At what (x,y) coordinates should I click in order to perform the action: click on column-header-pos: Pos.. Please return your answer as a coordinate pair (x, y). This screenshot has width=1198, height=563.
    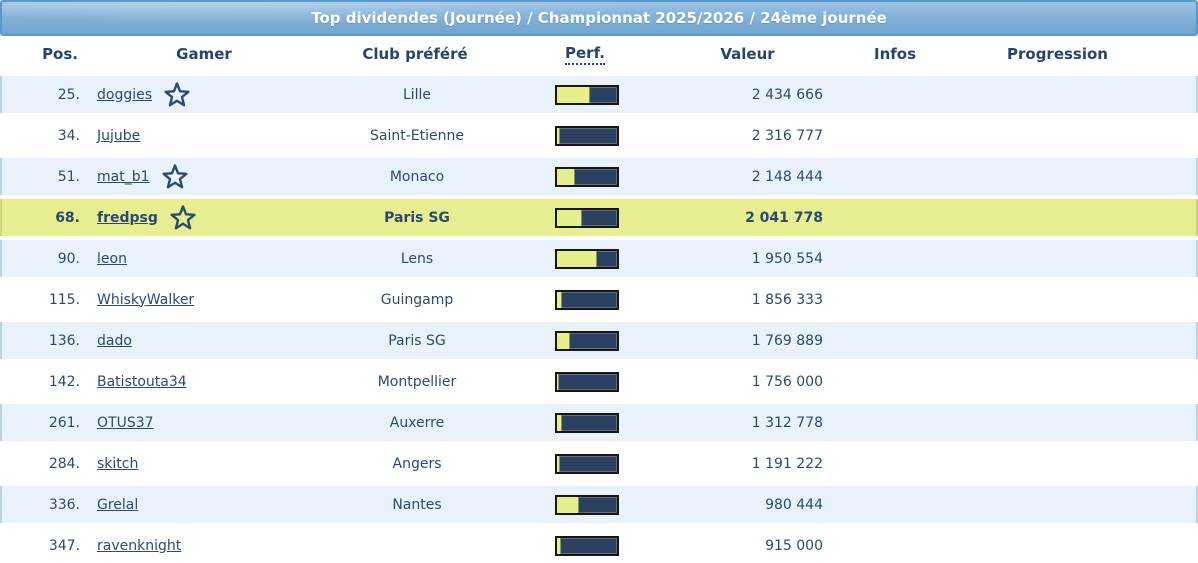
    Looking at the image, I should click on (60, 54).